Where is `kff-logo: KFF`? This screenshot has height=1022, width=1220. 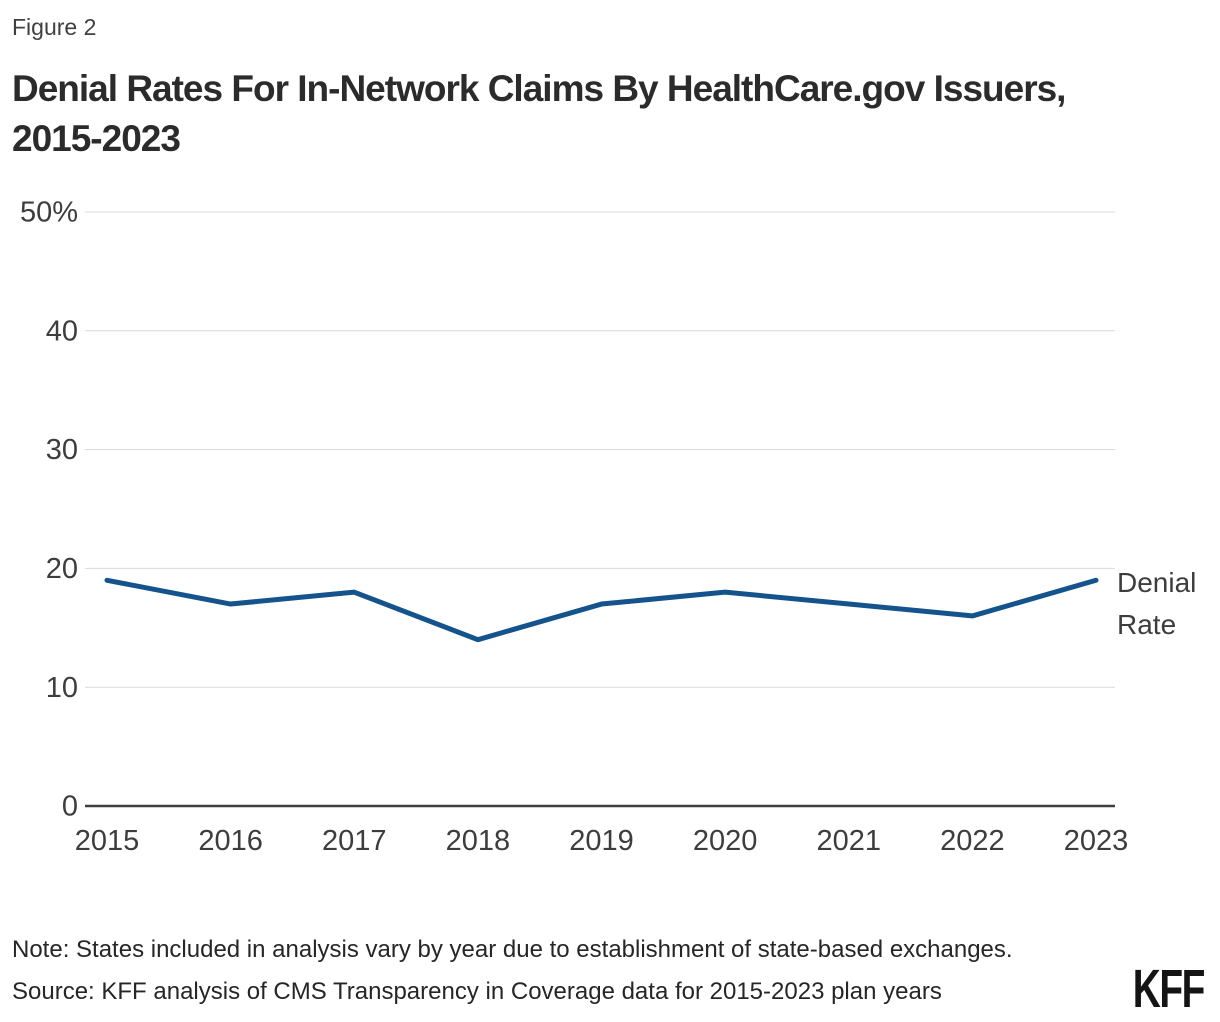 kff-logo: KFF is located at coordinates (1169, 989).